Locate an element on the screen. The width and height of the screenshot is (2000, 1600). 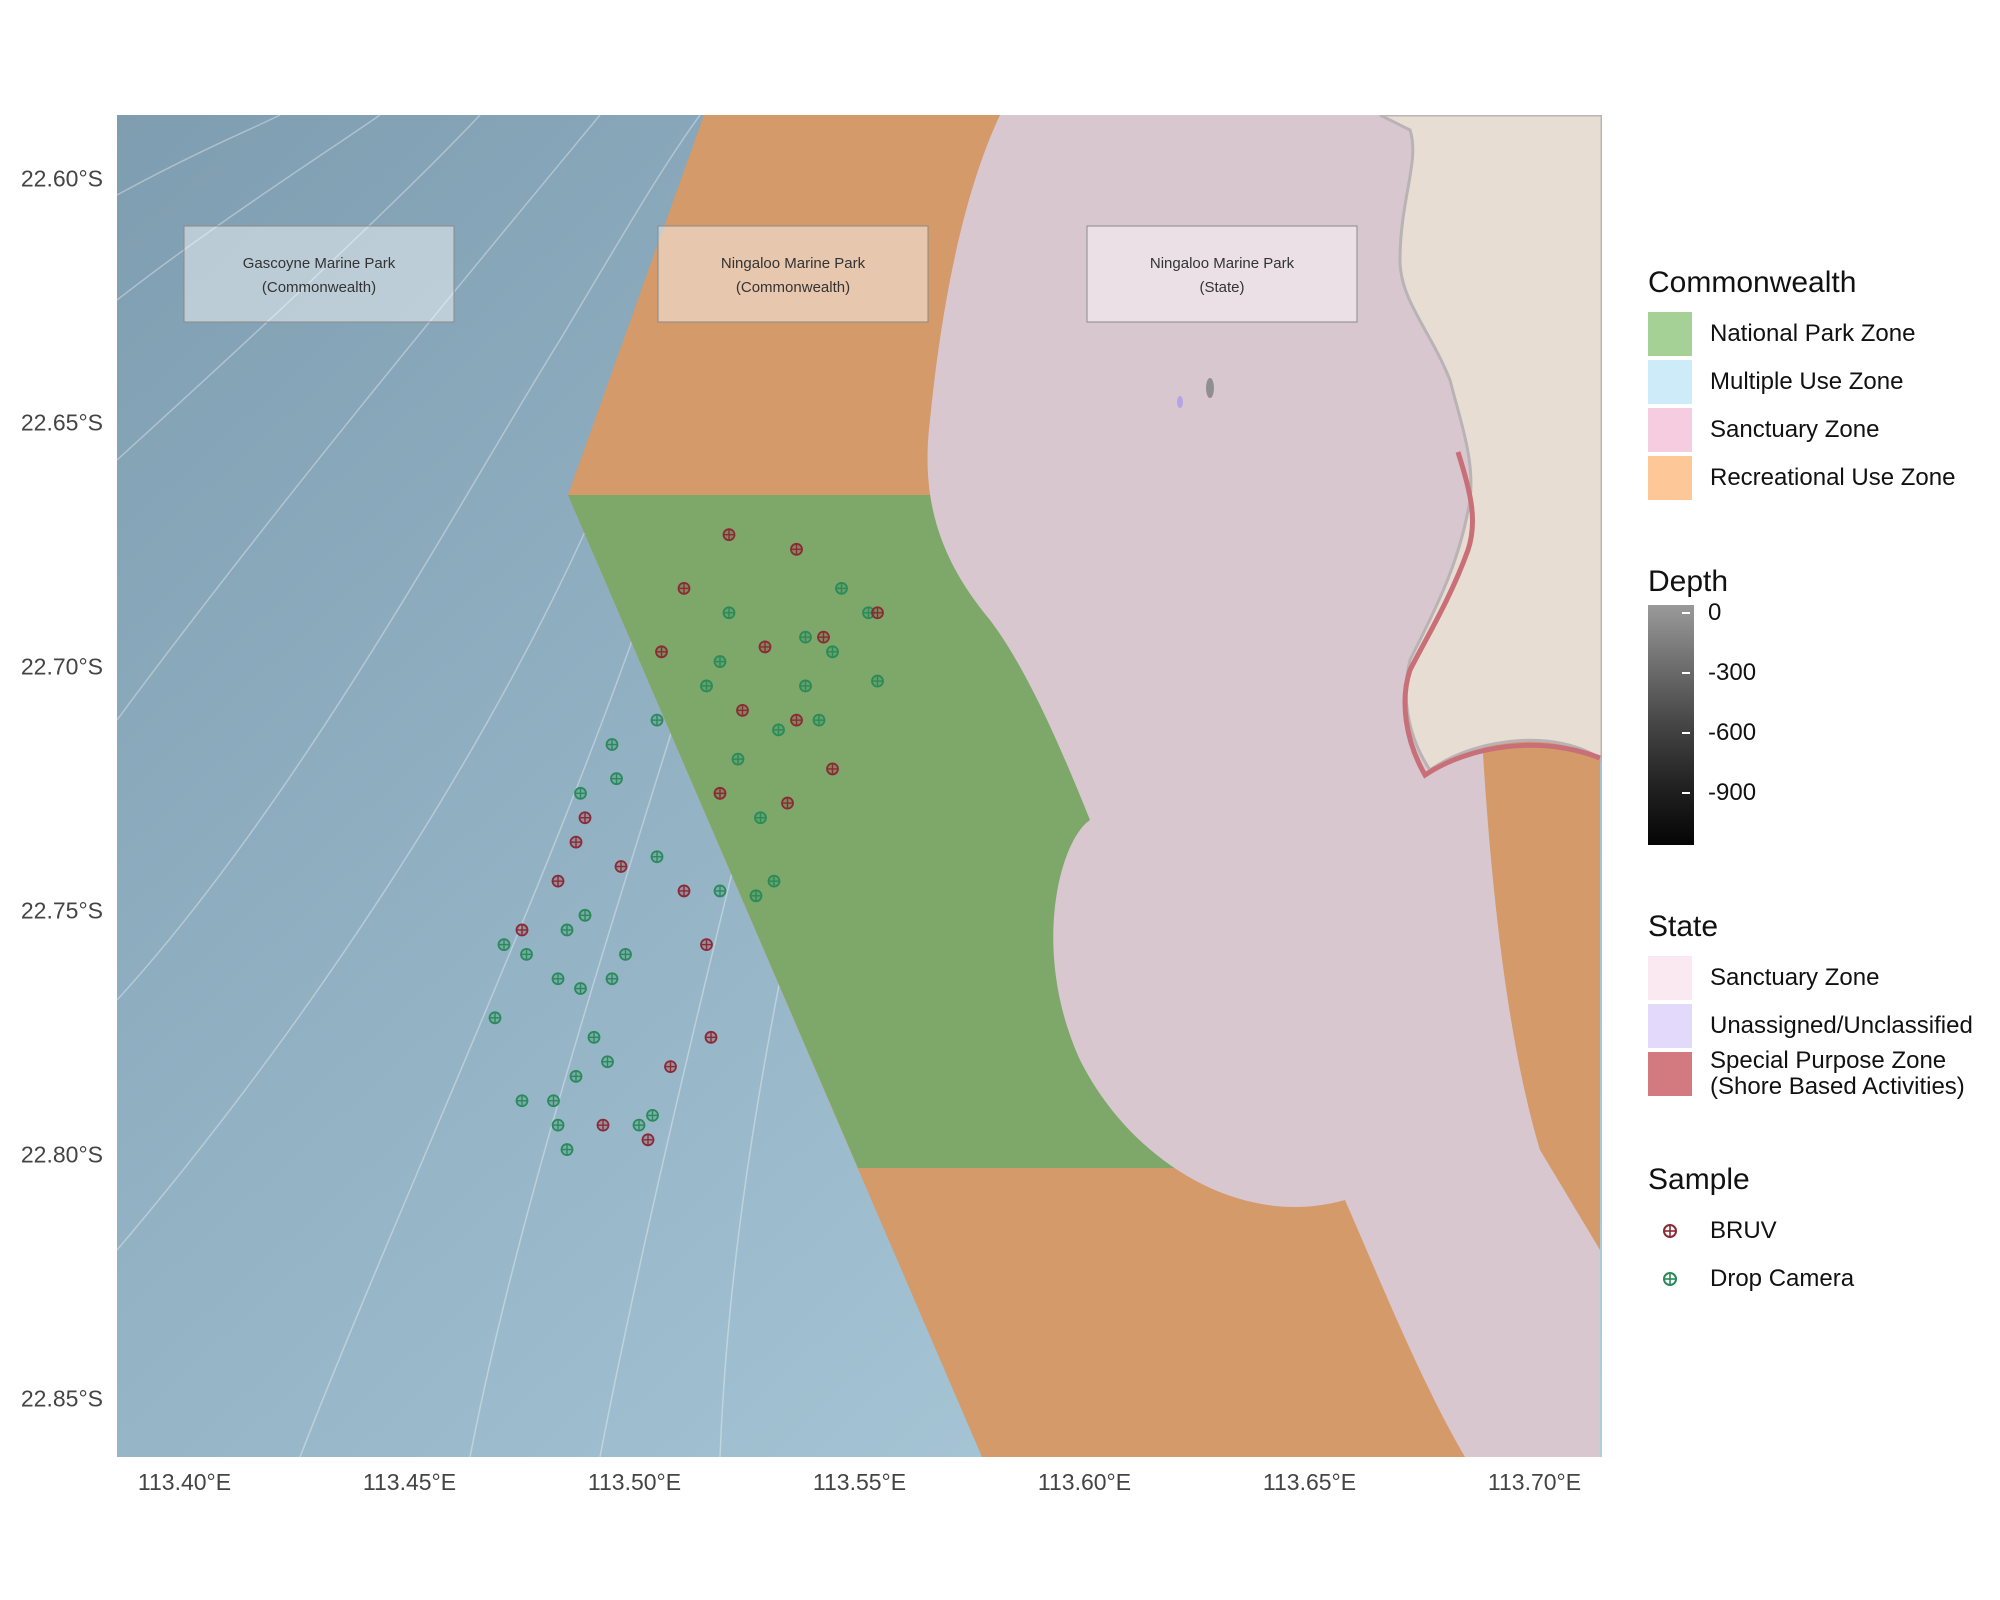
depth-tick: -900 is located at coordinates (1719, 793).